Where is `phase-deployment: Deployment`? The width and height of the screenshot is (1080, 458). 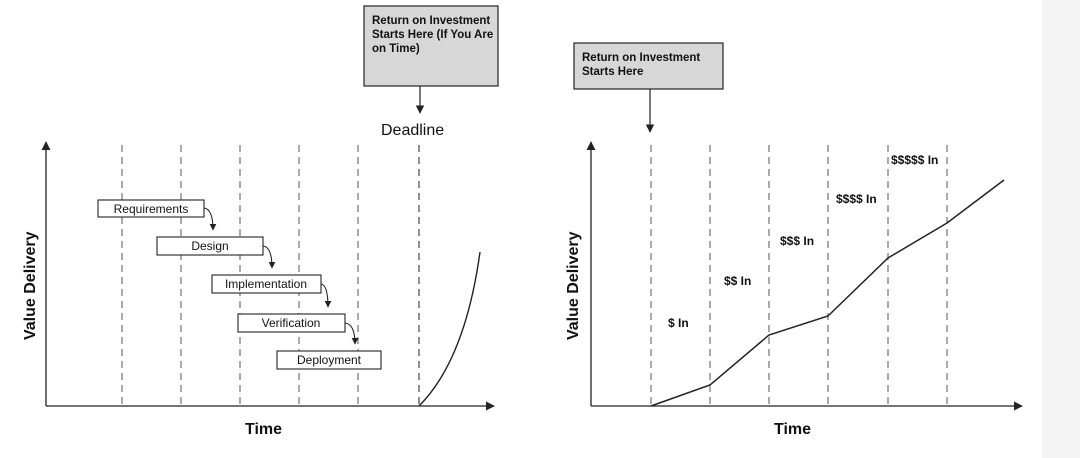
phase-deployment: Deployment is located at coordinates (329, 360).